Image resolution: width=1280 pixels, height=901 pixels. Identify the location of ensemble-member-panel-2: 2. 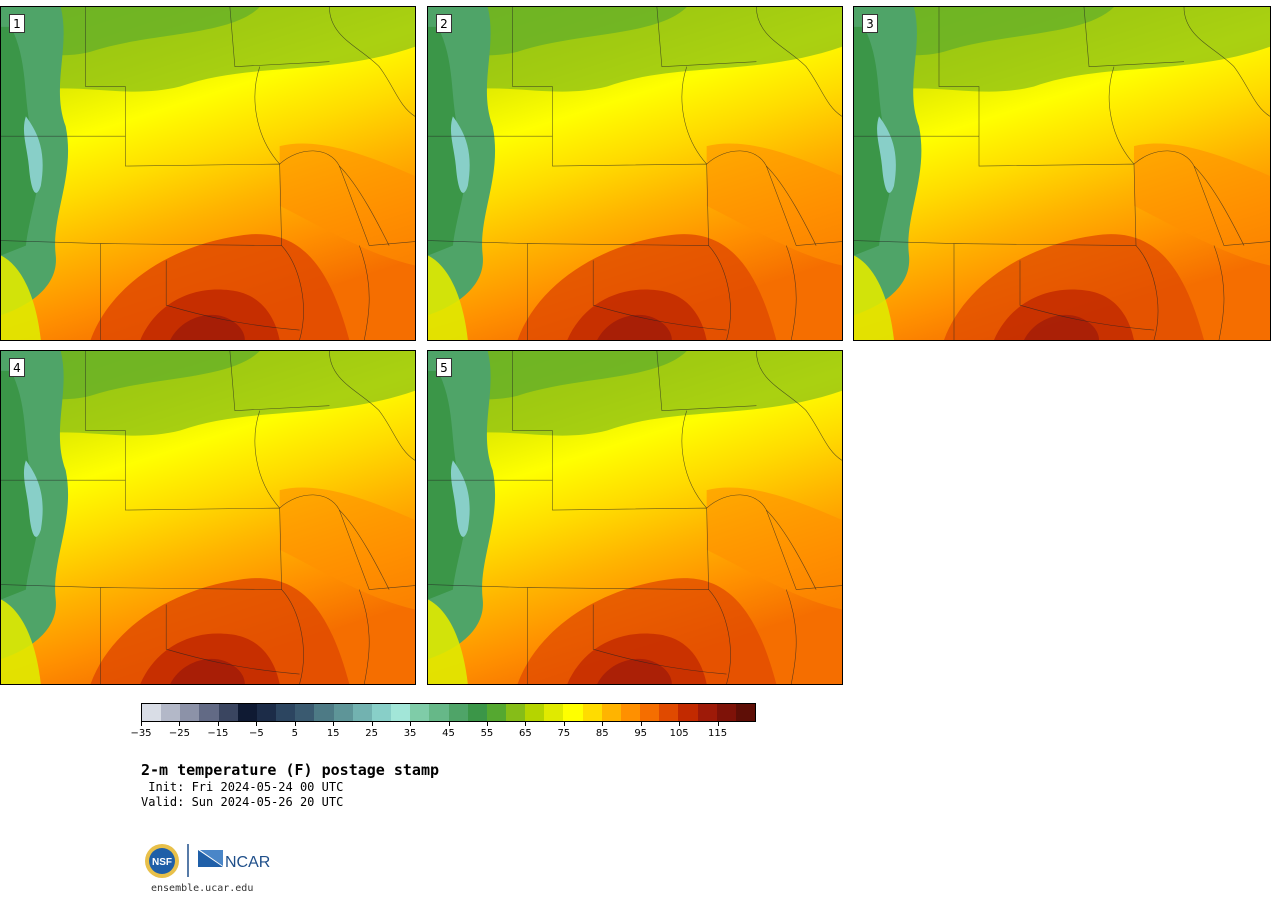
(635, 173).